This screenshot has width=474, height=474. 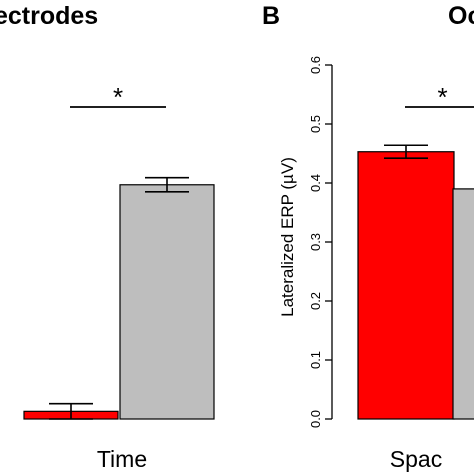 What do you see at coordinates (315, 419) in the screenshot?
I see `y-tick-label: 0.0` at bounding box center [315, 419].